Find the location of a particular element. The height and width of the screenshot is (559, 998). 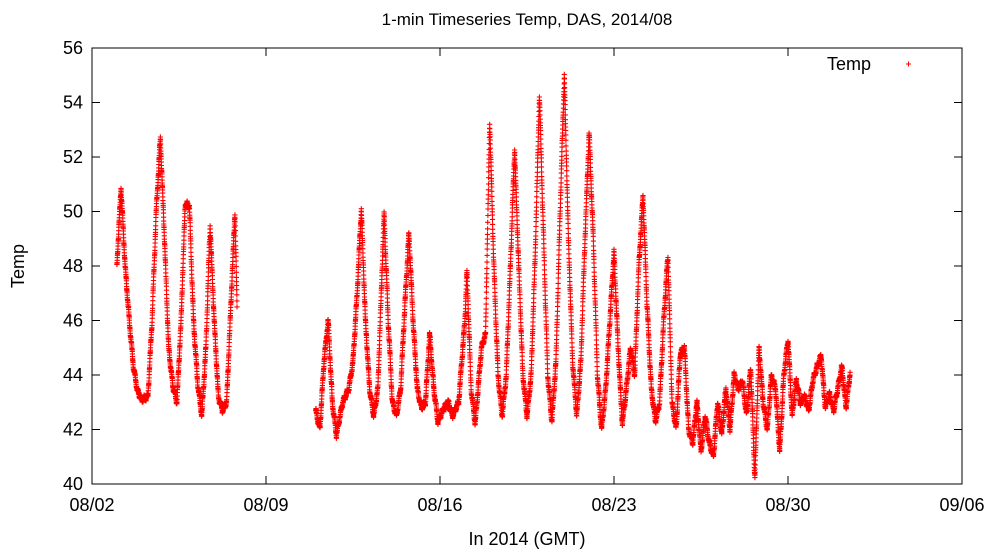

y-tick-label: 48 is located at coordinates (73, 266).